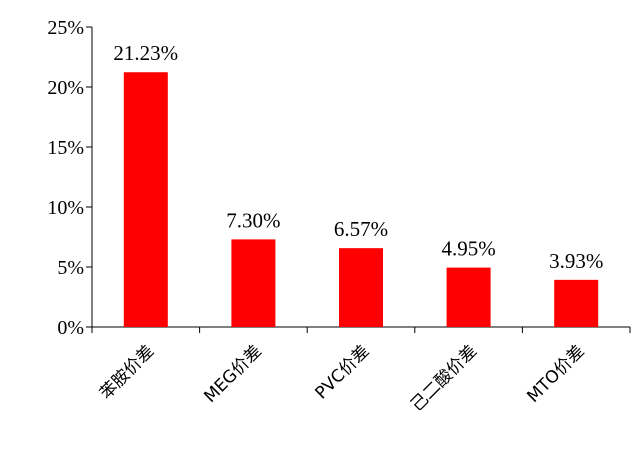  Describe the element at coordinates (70, 328) in the screenshot. I see `y-tick-label: 0%` at that location.